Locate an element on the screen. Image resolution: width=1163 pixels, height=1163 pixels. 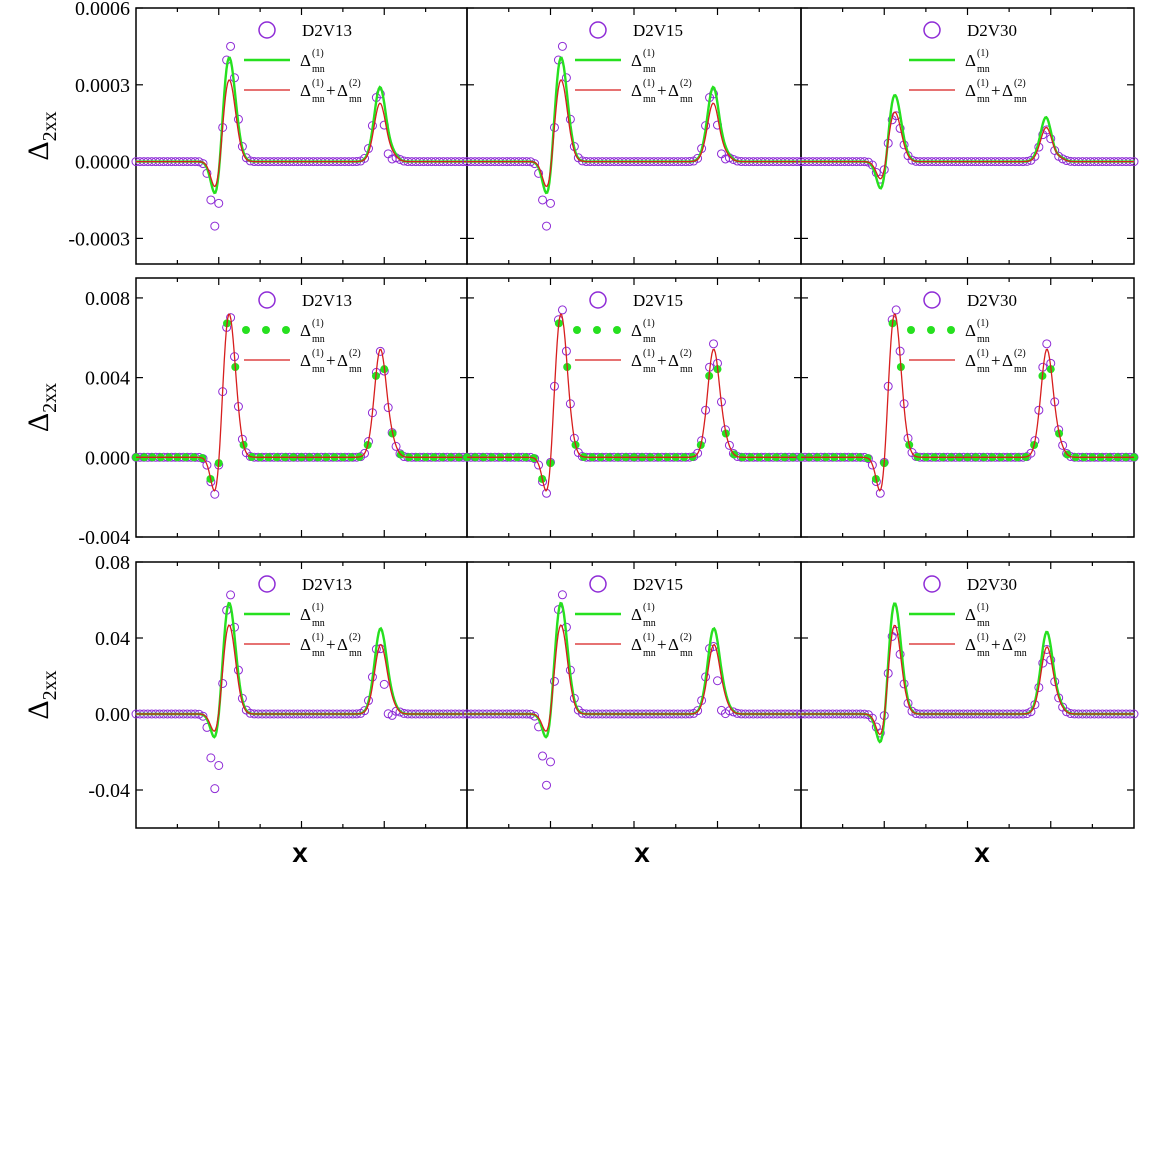
y-tick-label: -0.004 is located at coordinates (104, 538).